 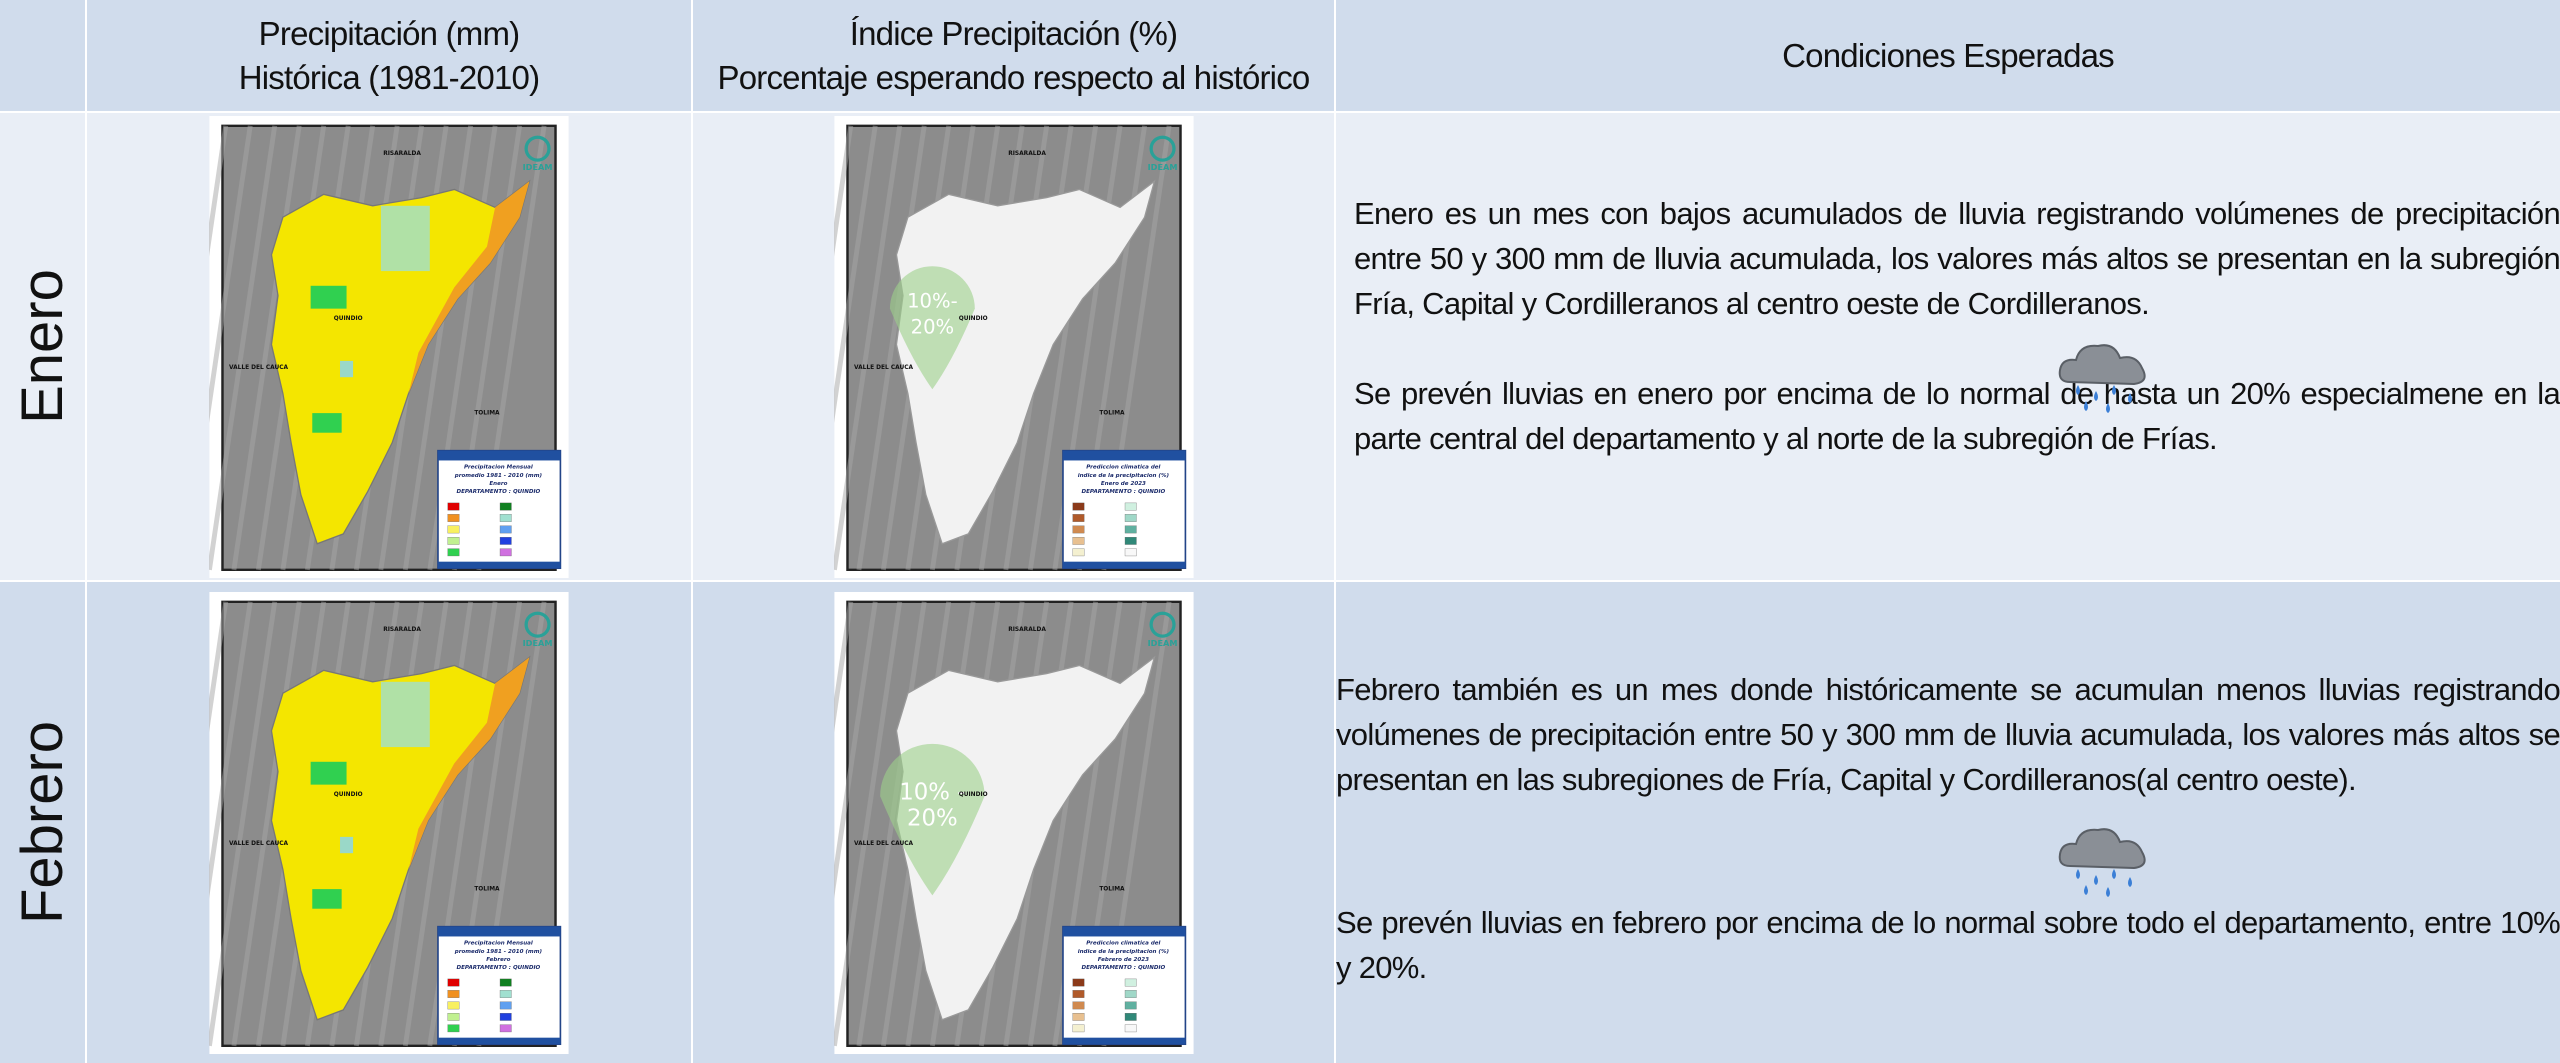 What do you see at coordinates (1013, 33) in the screenshot?
I see `header-line: Índice Precipitación (%)` at bounding box center [1013, 33].